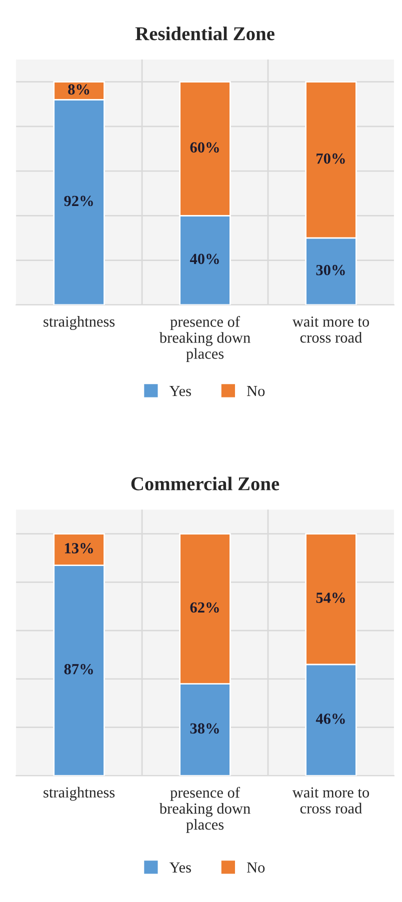 This screenshot has height=902, width=402. What do you see at coordinates (79, 89) in the screenshot?
I see `data-label: 8%` at bounding box center [79, 89].